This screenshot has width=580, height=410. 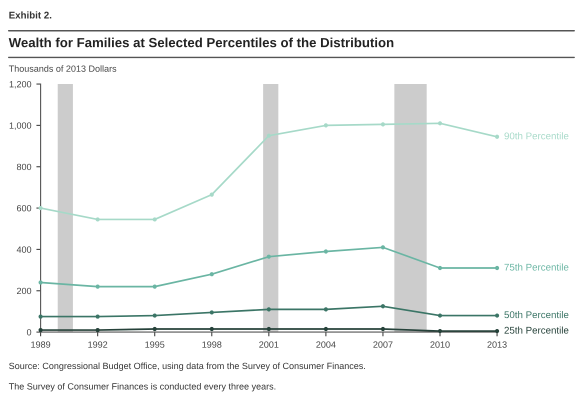 I want to click on y-tick-label: 800, so click(x=24, y=167).